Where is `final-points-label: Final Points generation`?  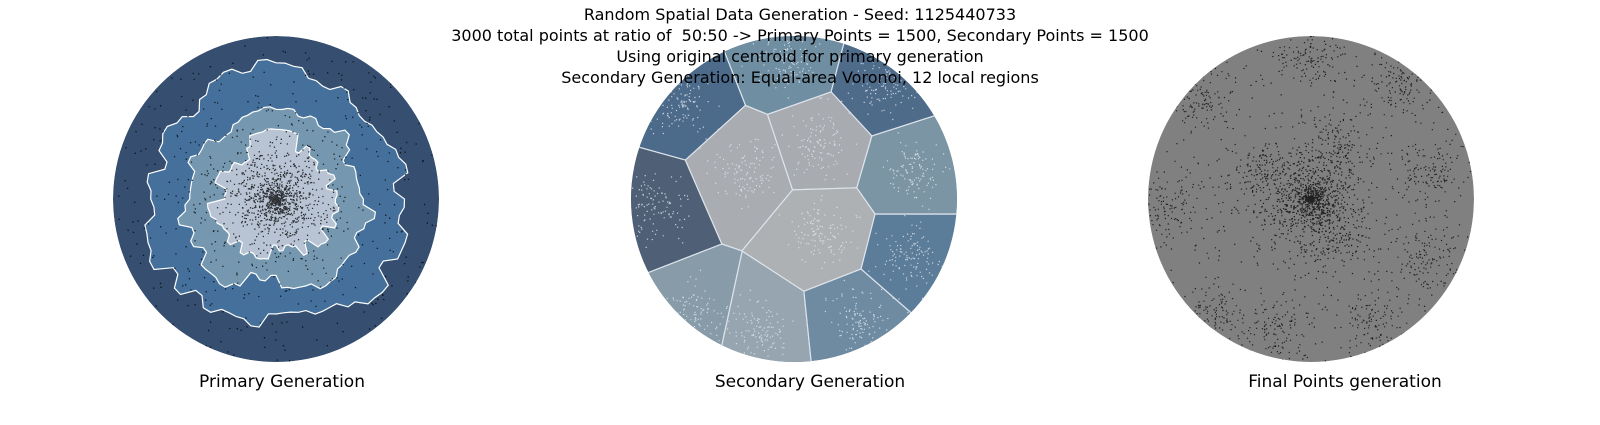 final-points-label: Final Points generation is located at coordinates (1345, 382).